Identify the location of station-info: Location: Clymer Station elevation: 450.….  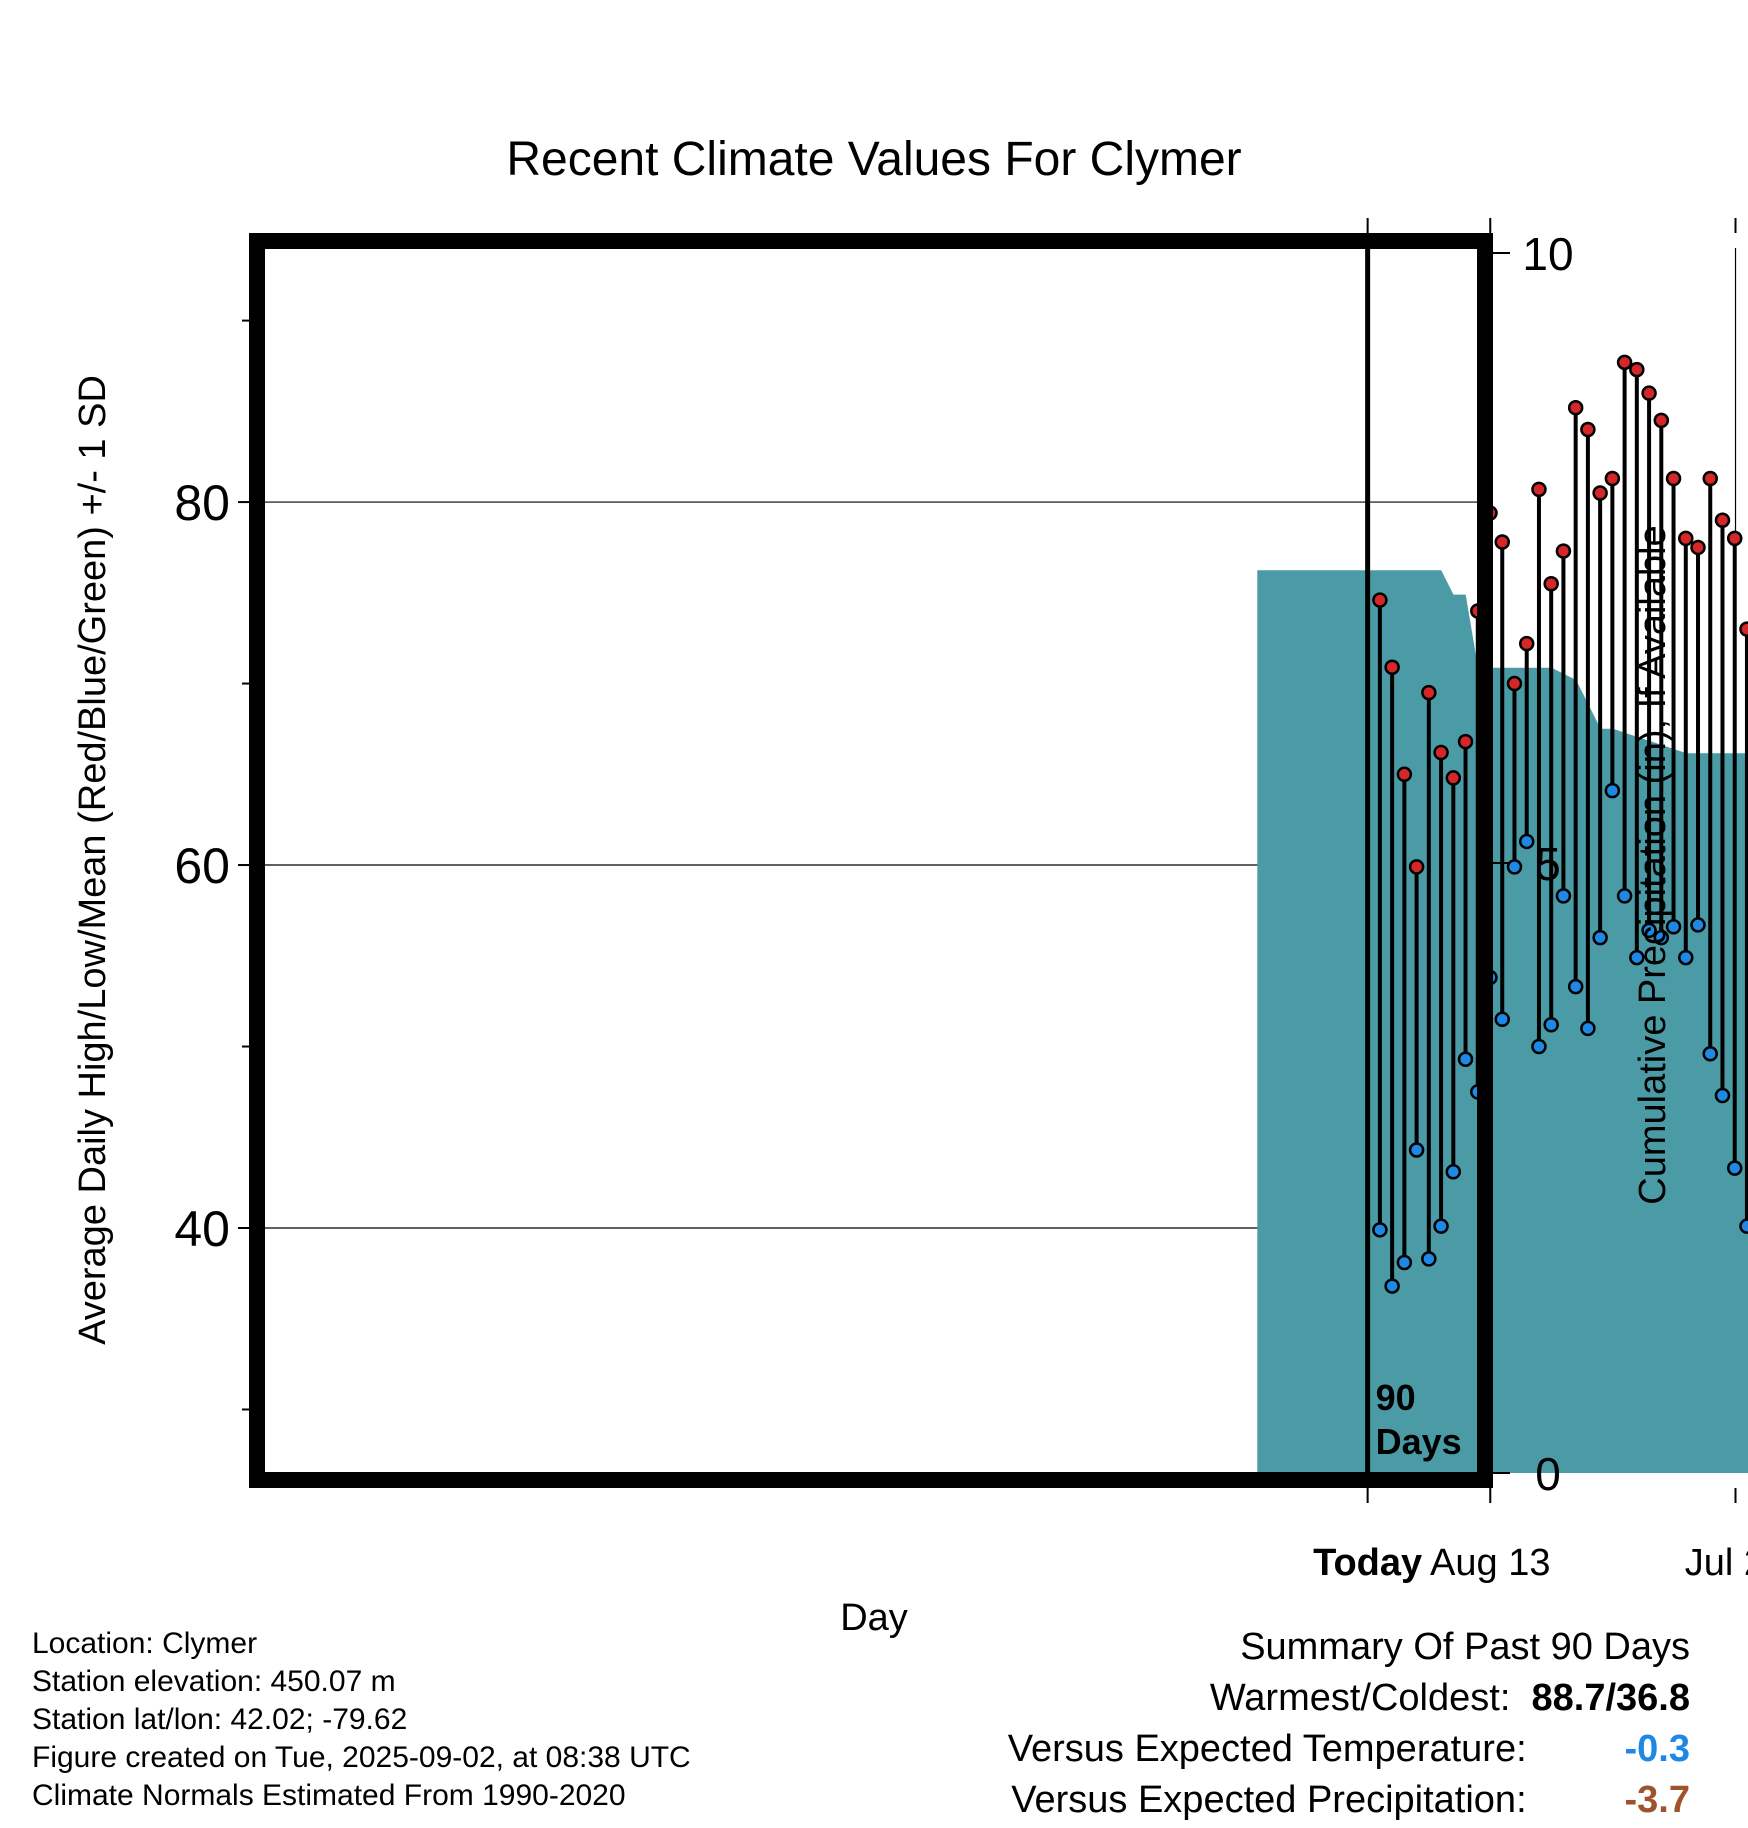
(361, 1720).